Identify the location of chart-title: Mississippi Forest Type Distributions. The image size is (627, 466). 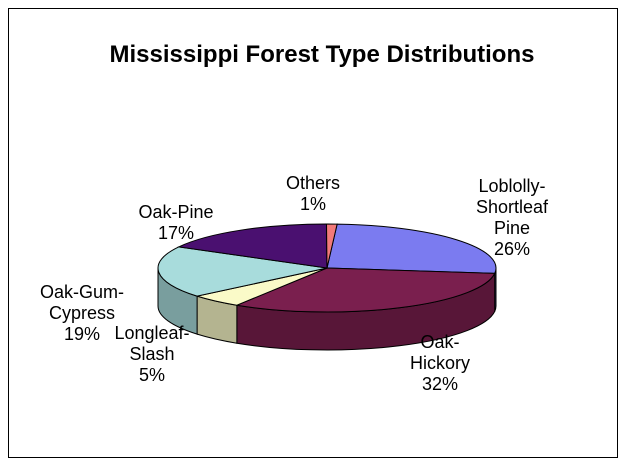
(322, 54).